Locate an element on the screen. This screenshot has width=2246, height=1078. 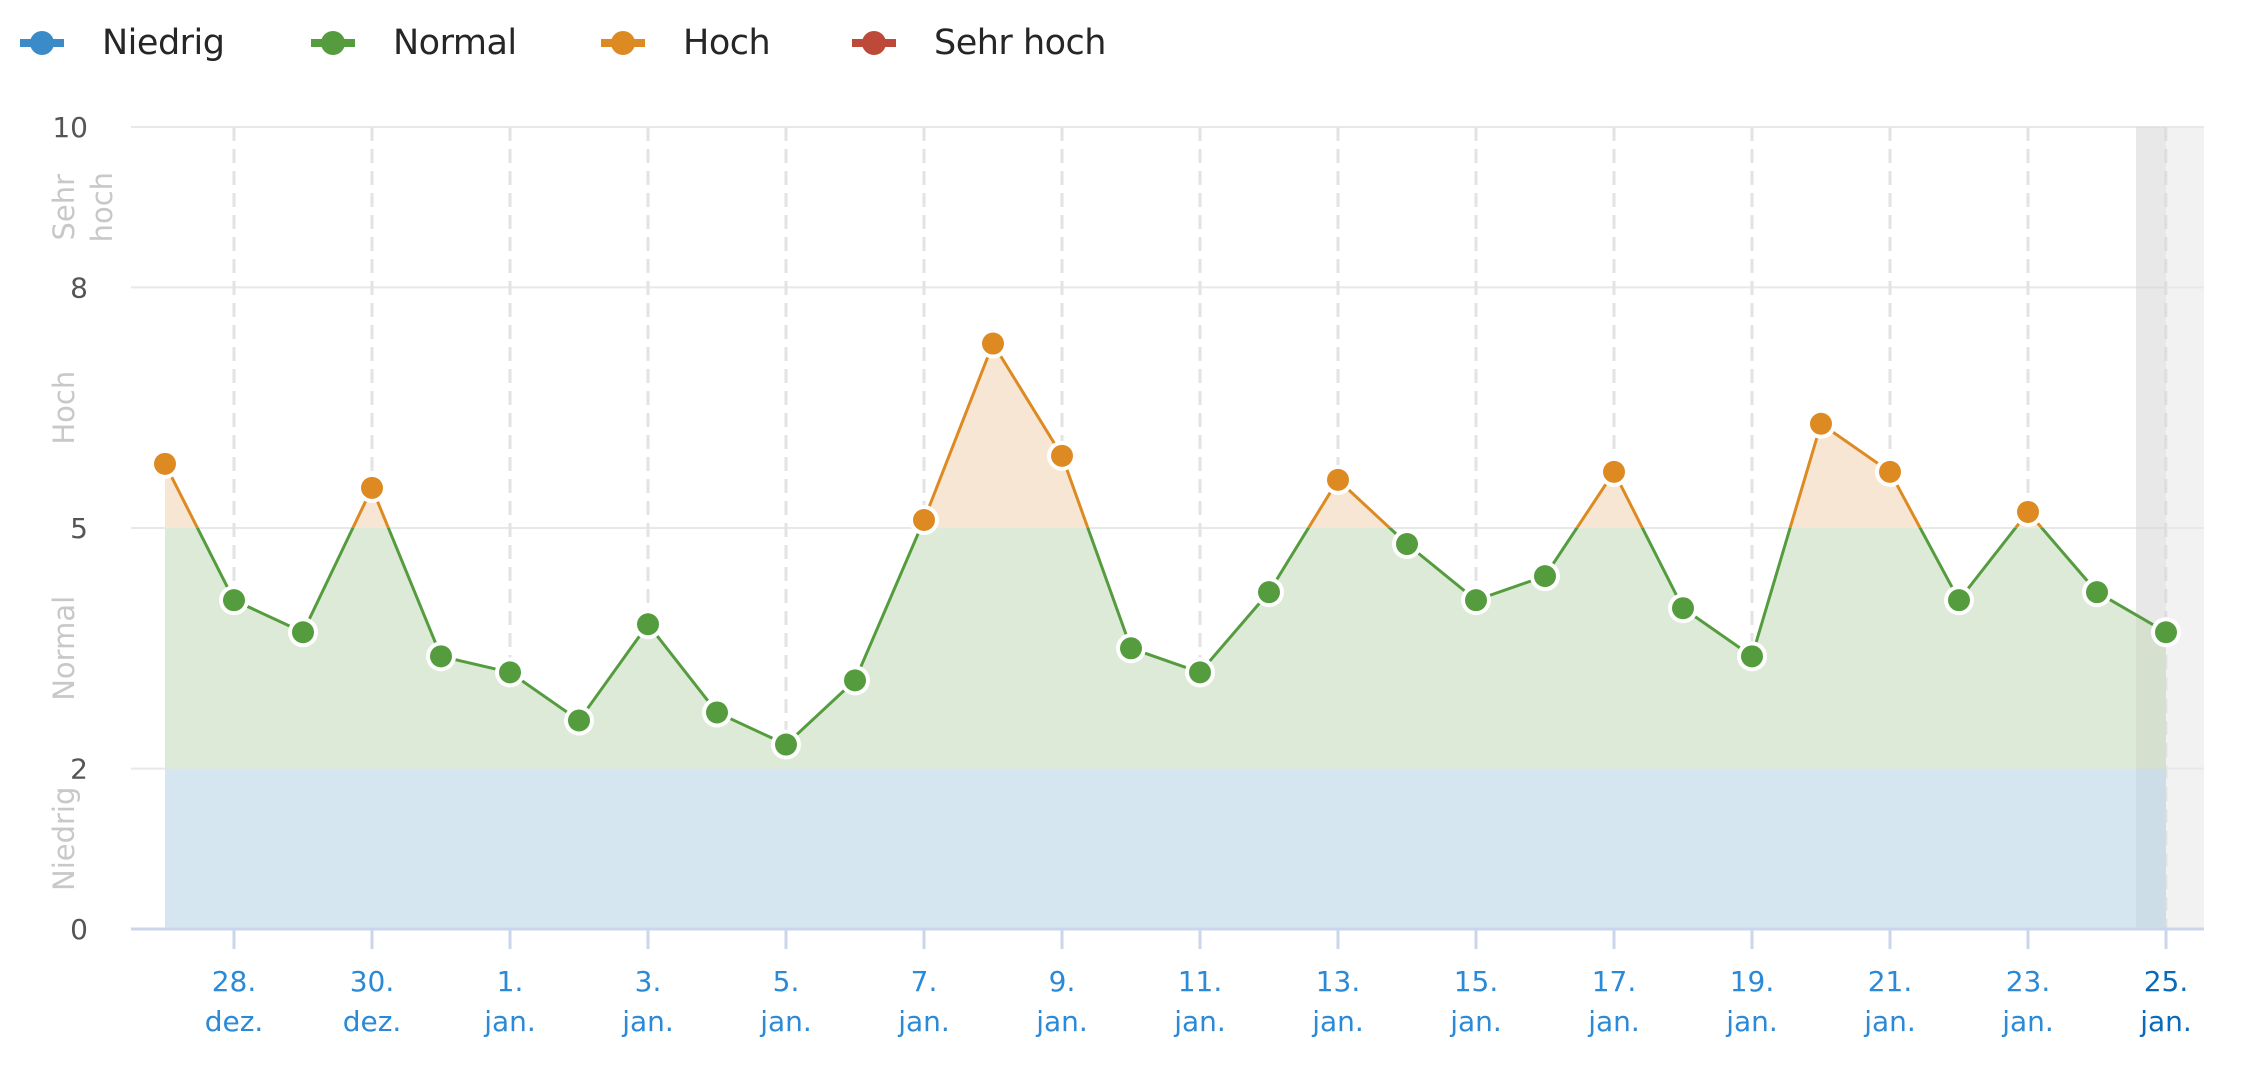
y-band-label: Normal is located at coordinates (64, 648).